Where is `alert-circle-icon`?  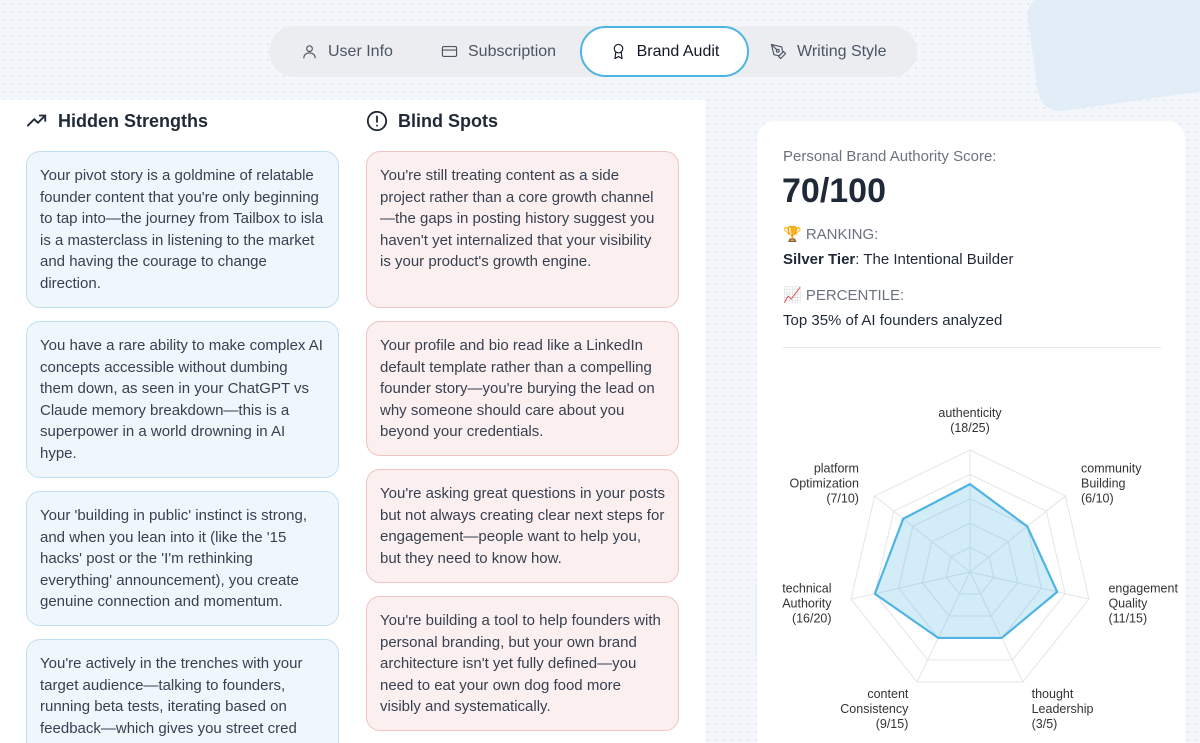 alert-circle-icon is located at coordinates (377, 121).